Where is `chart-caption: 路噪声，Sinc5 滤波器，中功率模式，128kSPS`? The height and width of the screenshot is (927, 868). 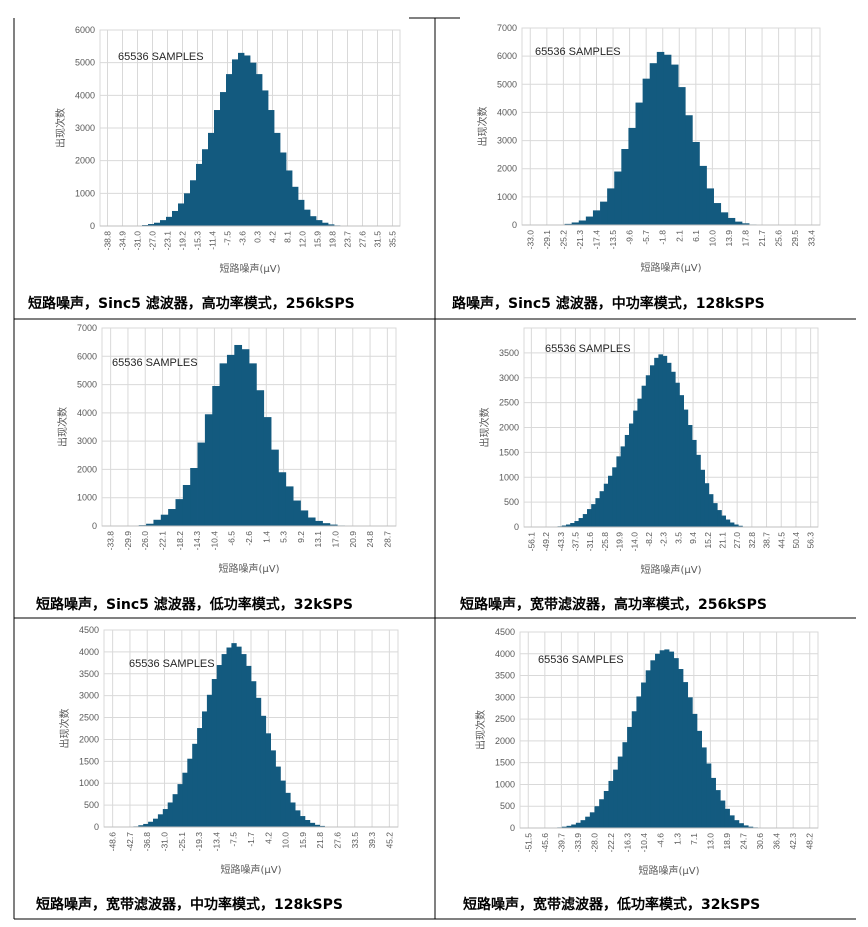
chart-caption: 路噪声，Sinc5 滤波器，中功率模式，128kSPS is located at coordinates (608, 303).